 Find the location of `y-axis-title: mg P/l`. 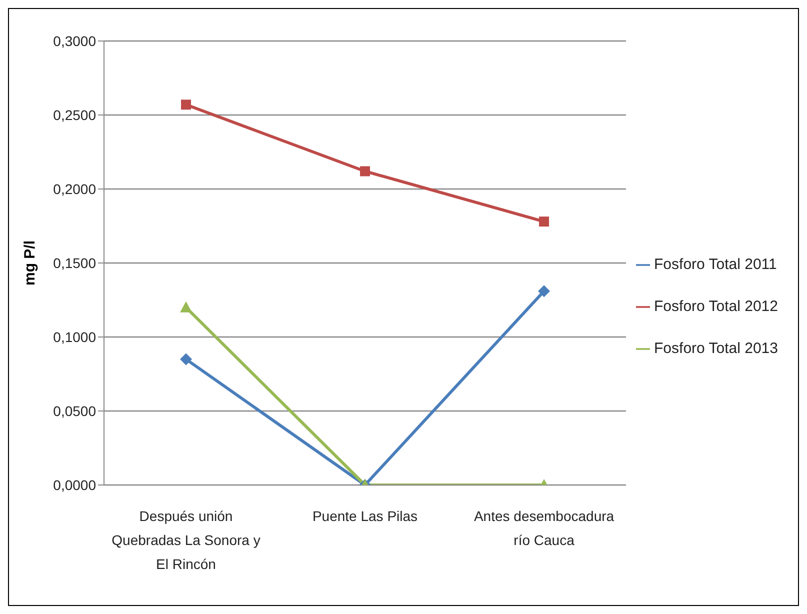

y-axis-title: mg P/l is located at coordinates (29, 263).